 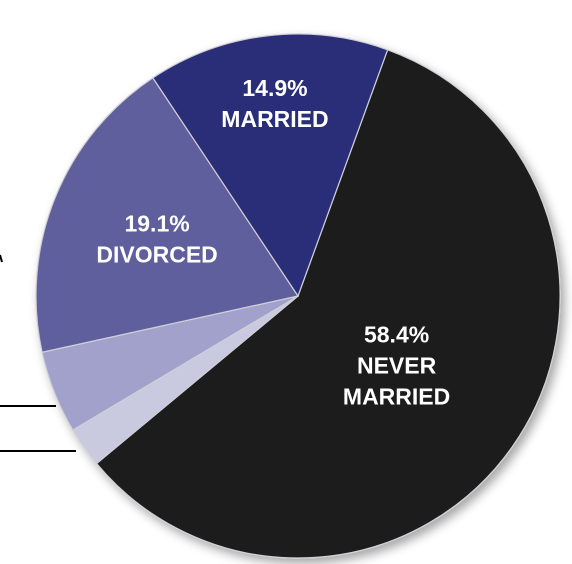 I want to click on pie-slice-0-label-2: MARRIED, so click(x=396, y=396).